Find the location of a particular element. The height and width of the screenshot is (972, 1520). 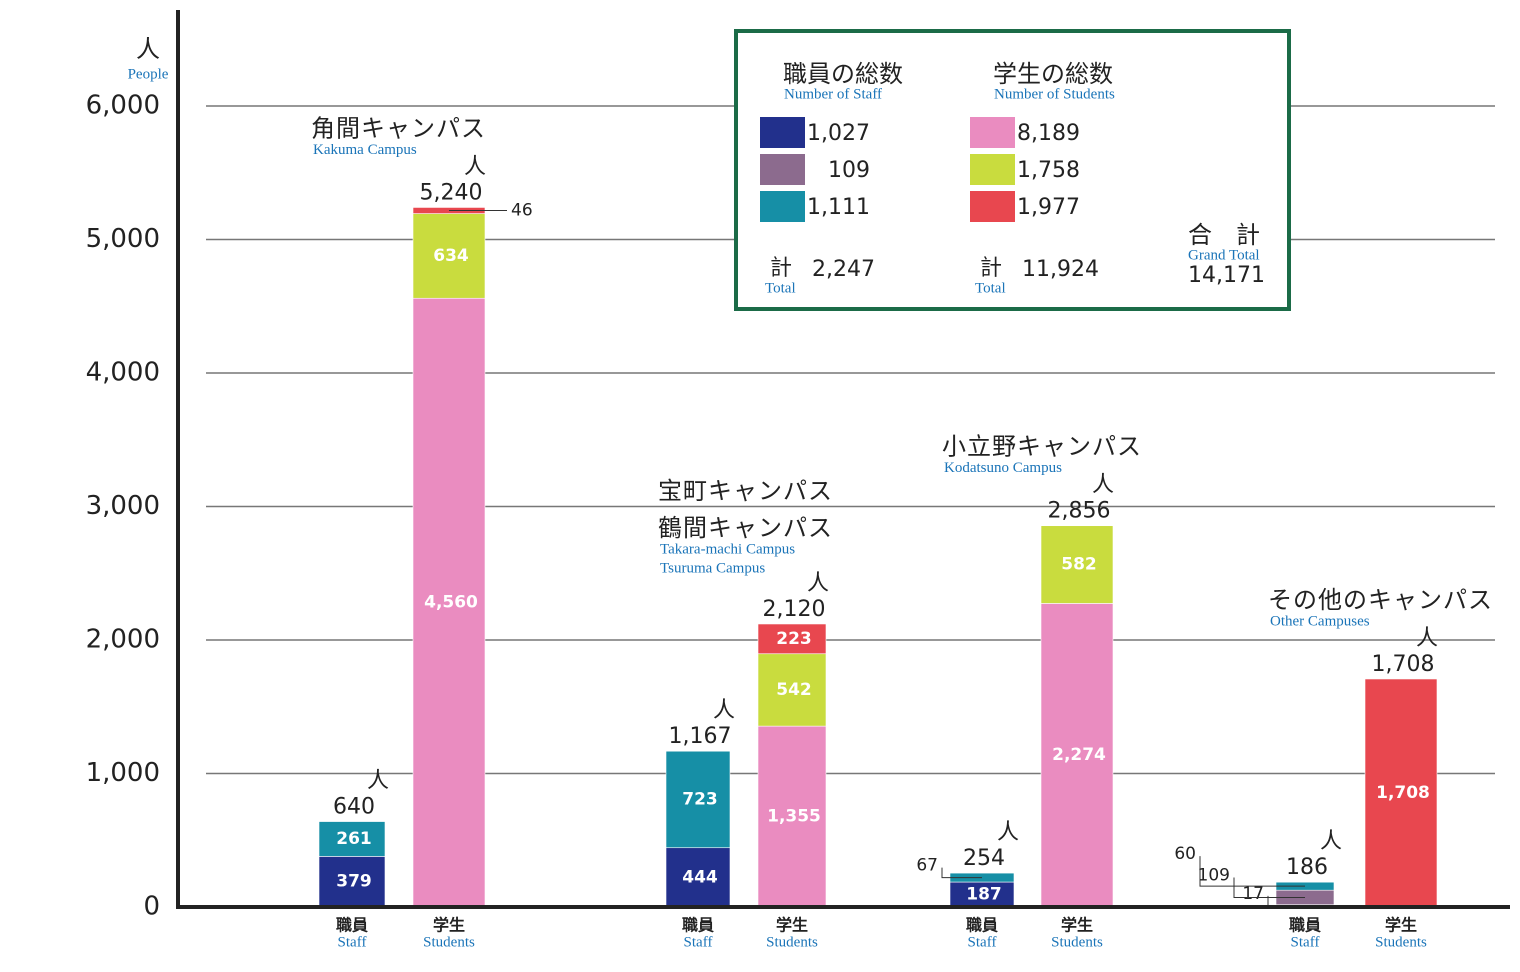

segment-label: 109 is located at coordinates (1214, 875).